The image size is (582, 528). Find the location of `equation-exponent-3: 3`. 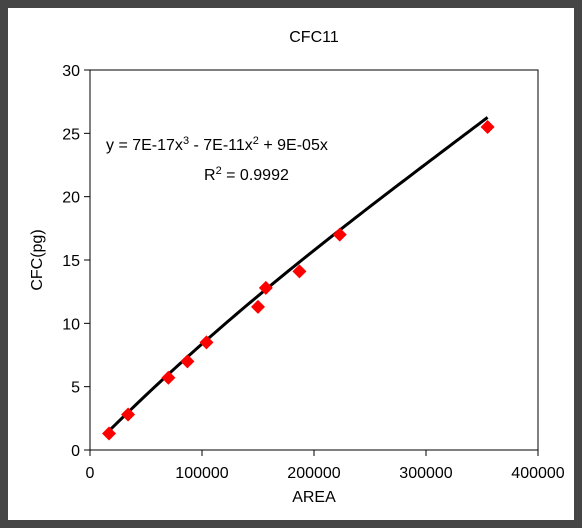

equation-exponent-3: 3 is located at coordinates (186, 141).